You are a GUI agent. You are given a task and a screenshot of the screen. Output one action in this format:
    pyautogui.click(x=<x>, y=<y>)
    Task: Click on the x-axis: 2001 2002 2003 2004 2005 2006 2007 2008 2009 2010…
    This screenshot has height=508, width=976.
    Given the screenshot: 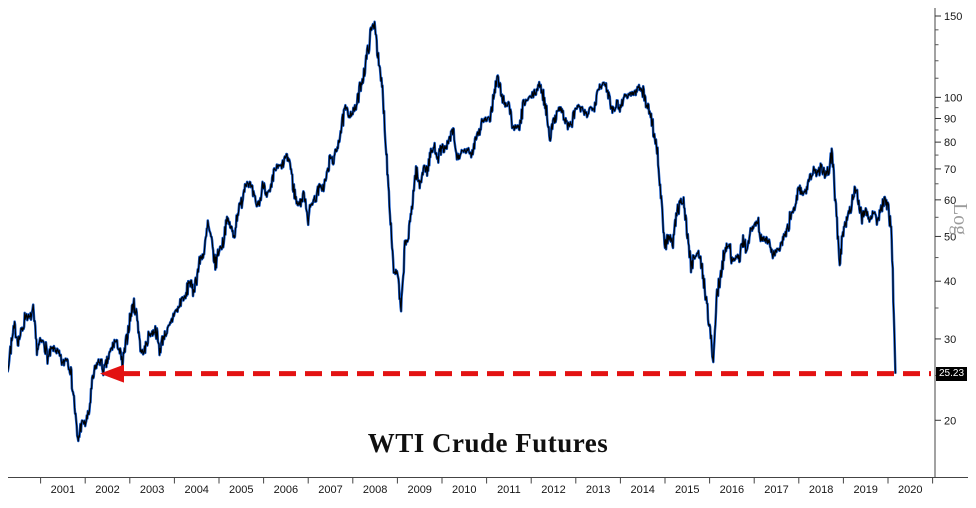 What is the action you would take?
    pyautogui.click(x=488, y=486)
    